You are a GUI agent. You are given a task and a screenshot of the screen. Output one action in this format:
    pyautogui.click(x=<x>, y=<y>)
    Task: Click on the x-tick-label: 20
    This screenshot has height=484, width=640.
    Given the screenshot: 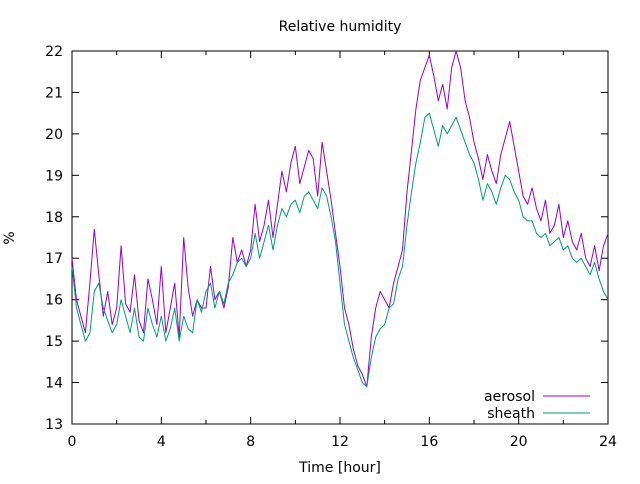 What is the action you would take?
    pyautogui.click(x=519, y=442)
    